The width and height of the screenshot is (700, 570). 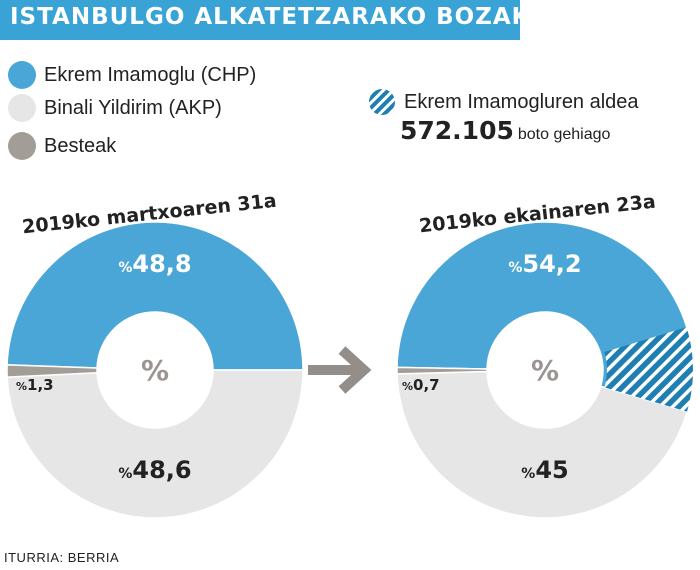 I want to click on data-label-1: %54,2, so click(x=544, y=264).